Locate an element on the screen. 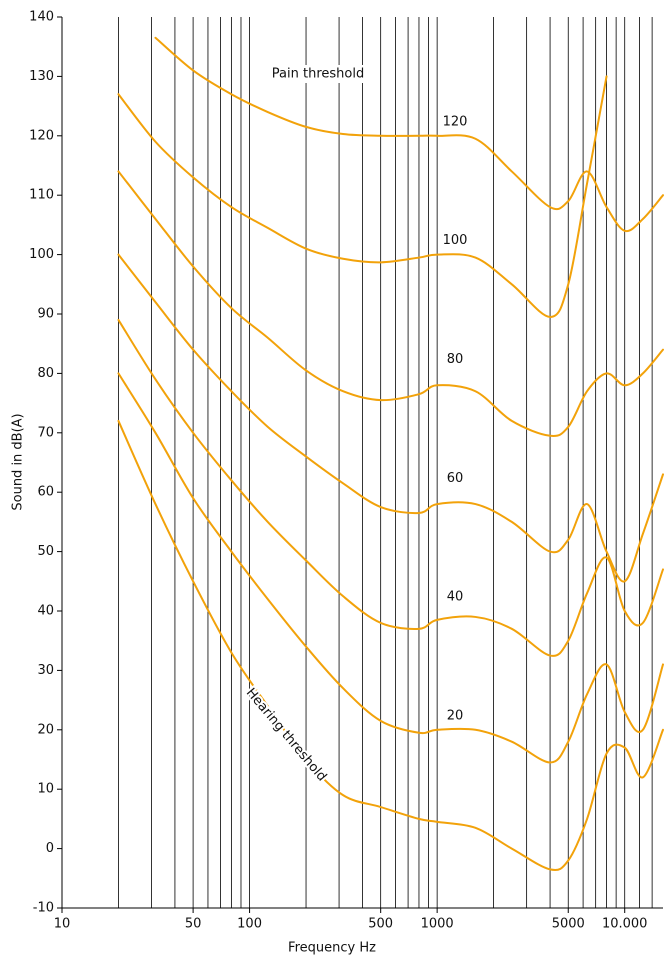 The width and height of the screenshot is (665, 957). y-tick-label: 140 is located at coordinates (41, 17).